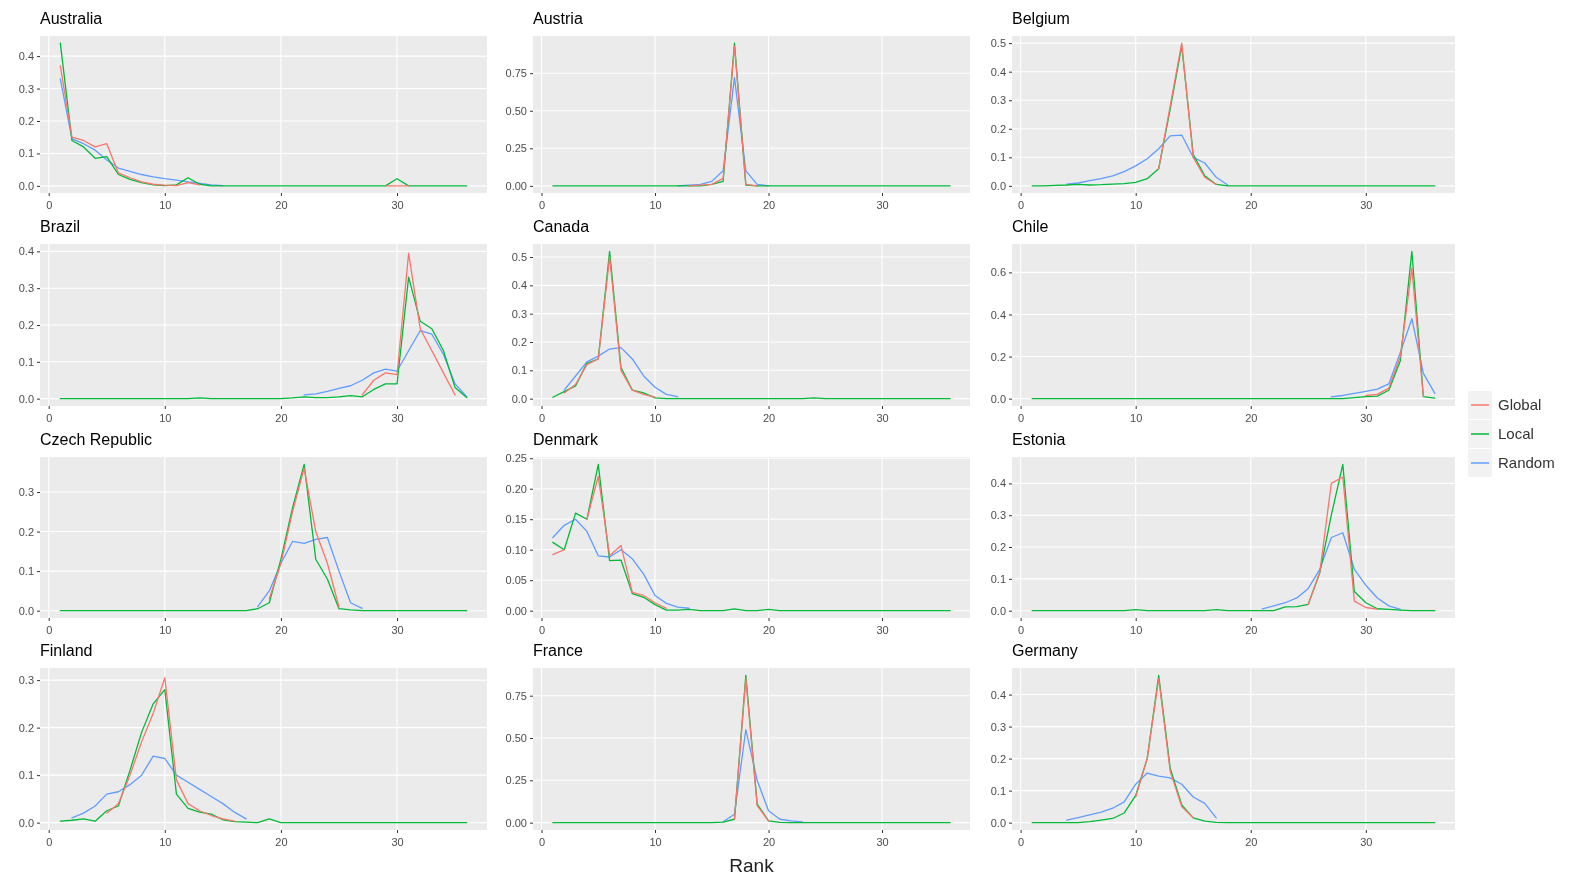 Image resolution: width=1588 pixels, height=891 pixels. Describe the element at coordinates (71, 18) in the screenshot. I see `chart-title: Australia` at that location.